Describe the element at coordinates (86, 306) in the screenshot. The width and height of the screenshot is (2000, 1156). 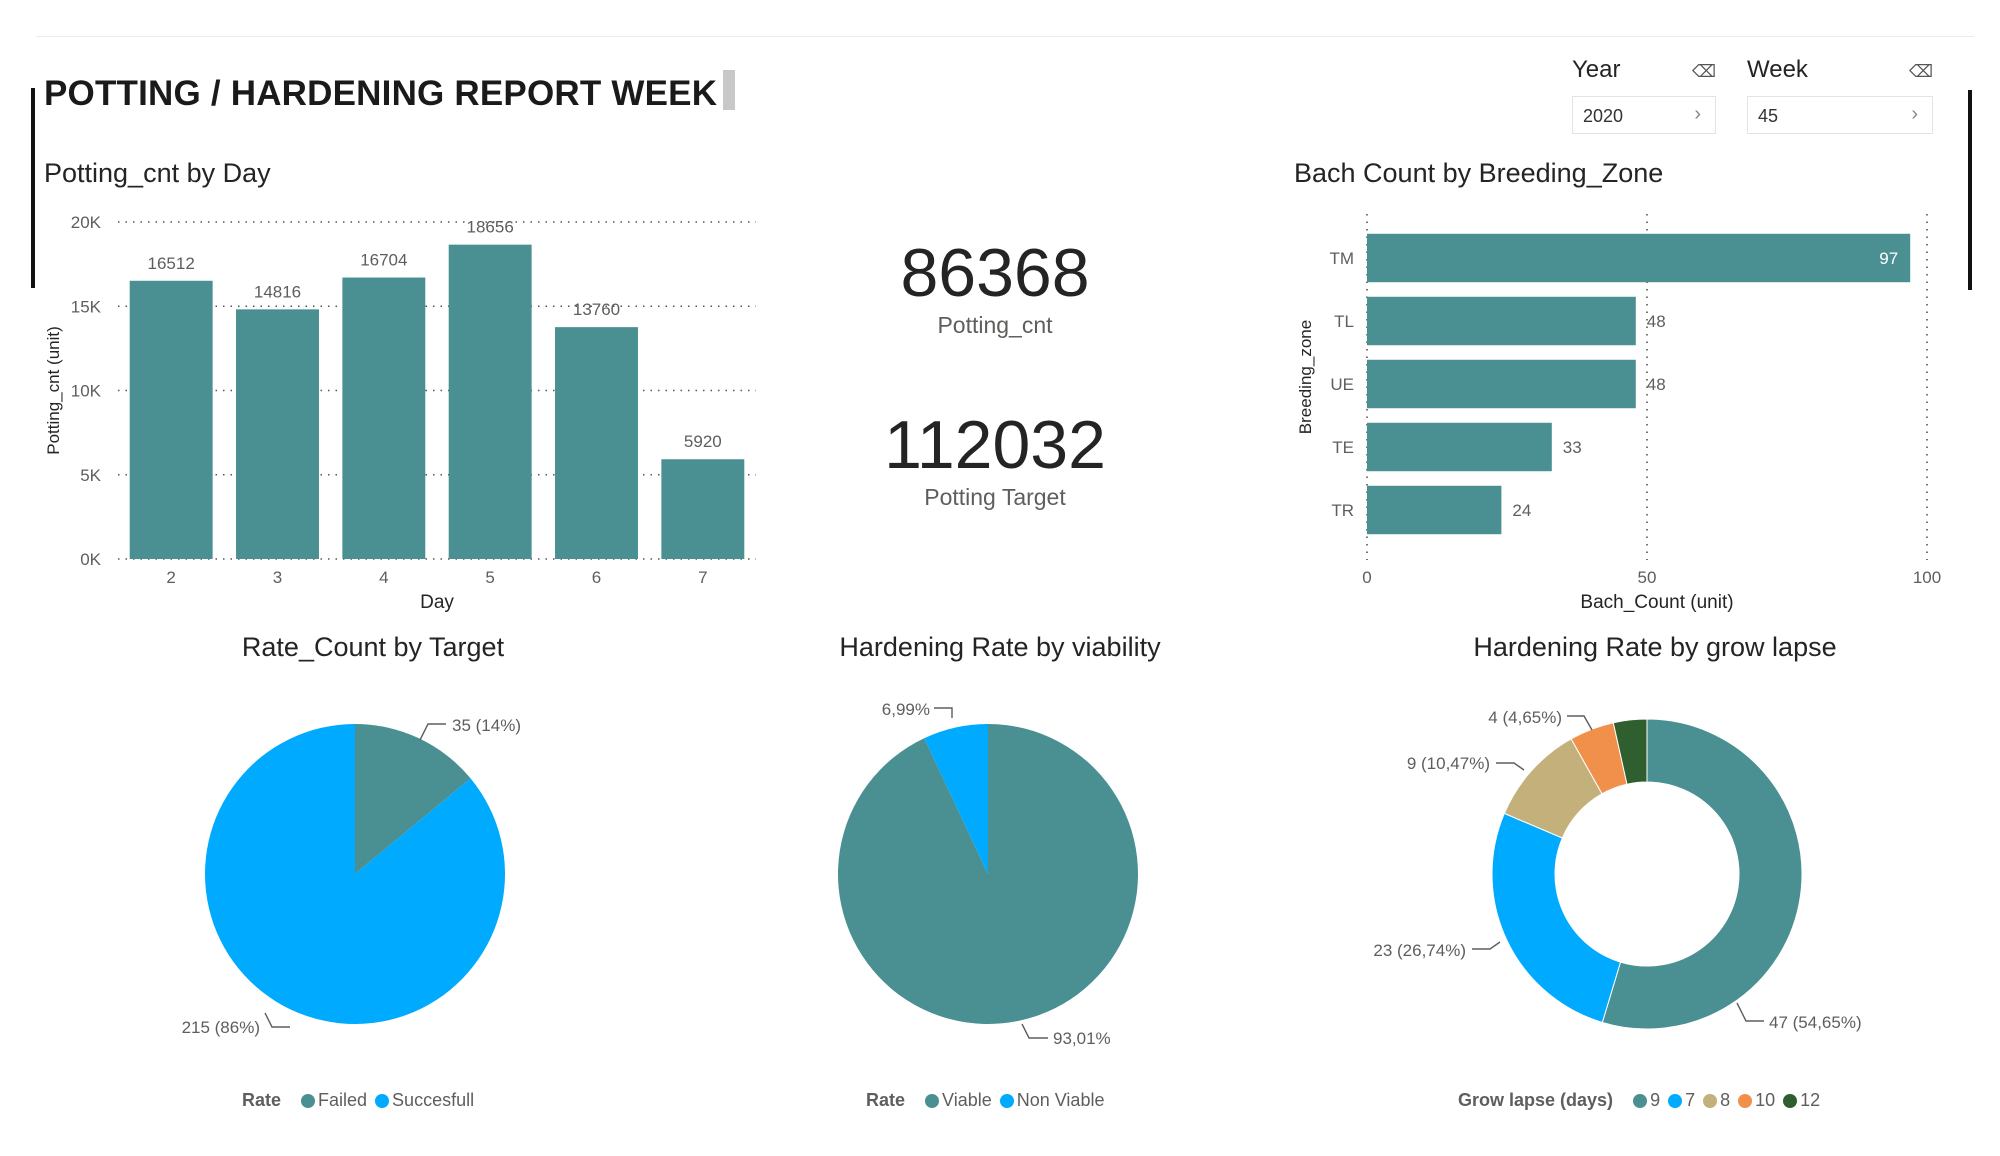
I see `y-tick-label: 15K` at that location.